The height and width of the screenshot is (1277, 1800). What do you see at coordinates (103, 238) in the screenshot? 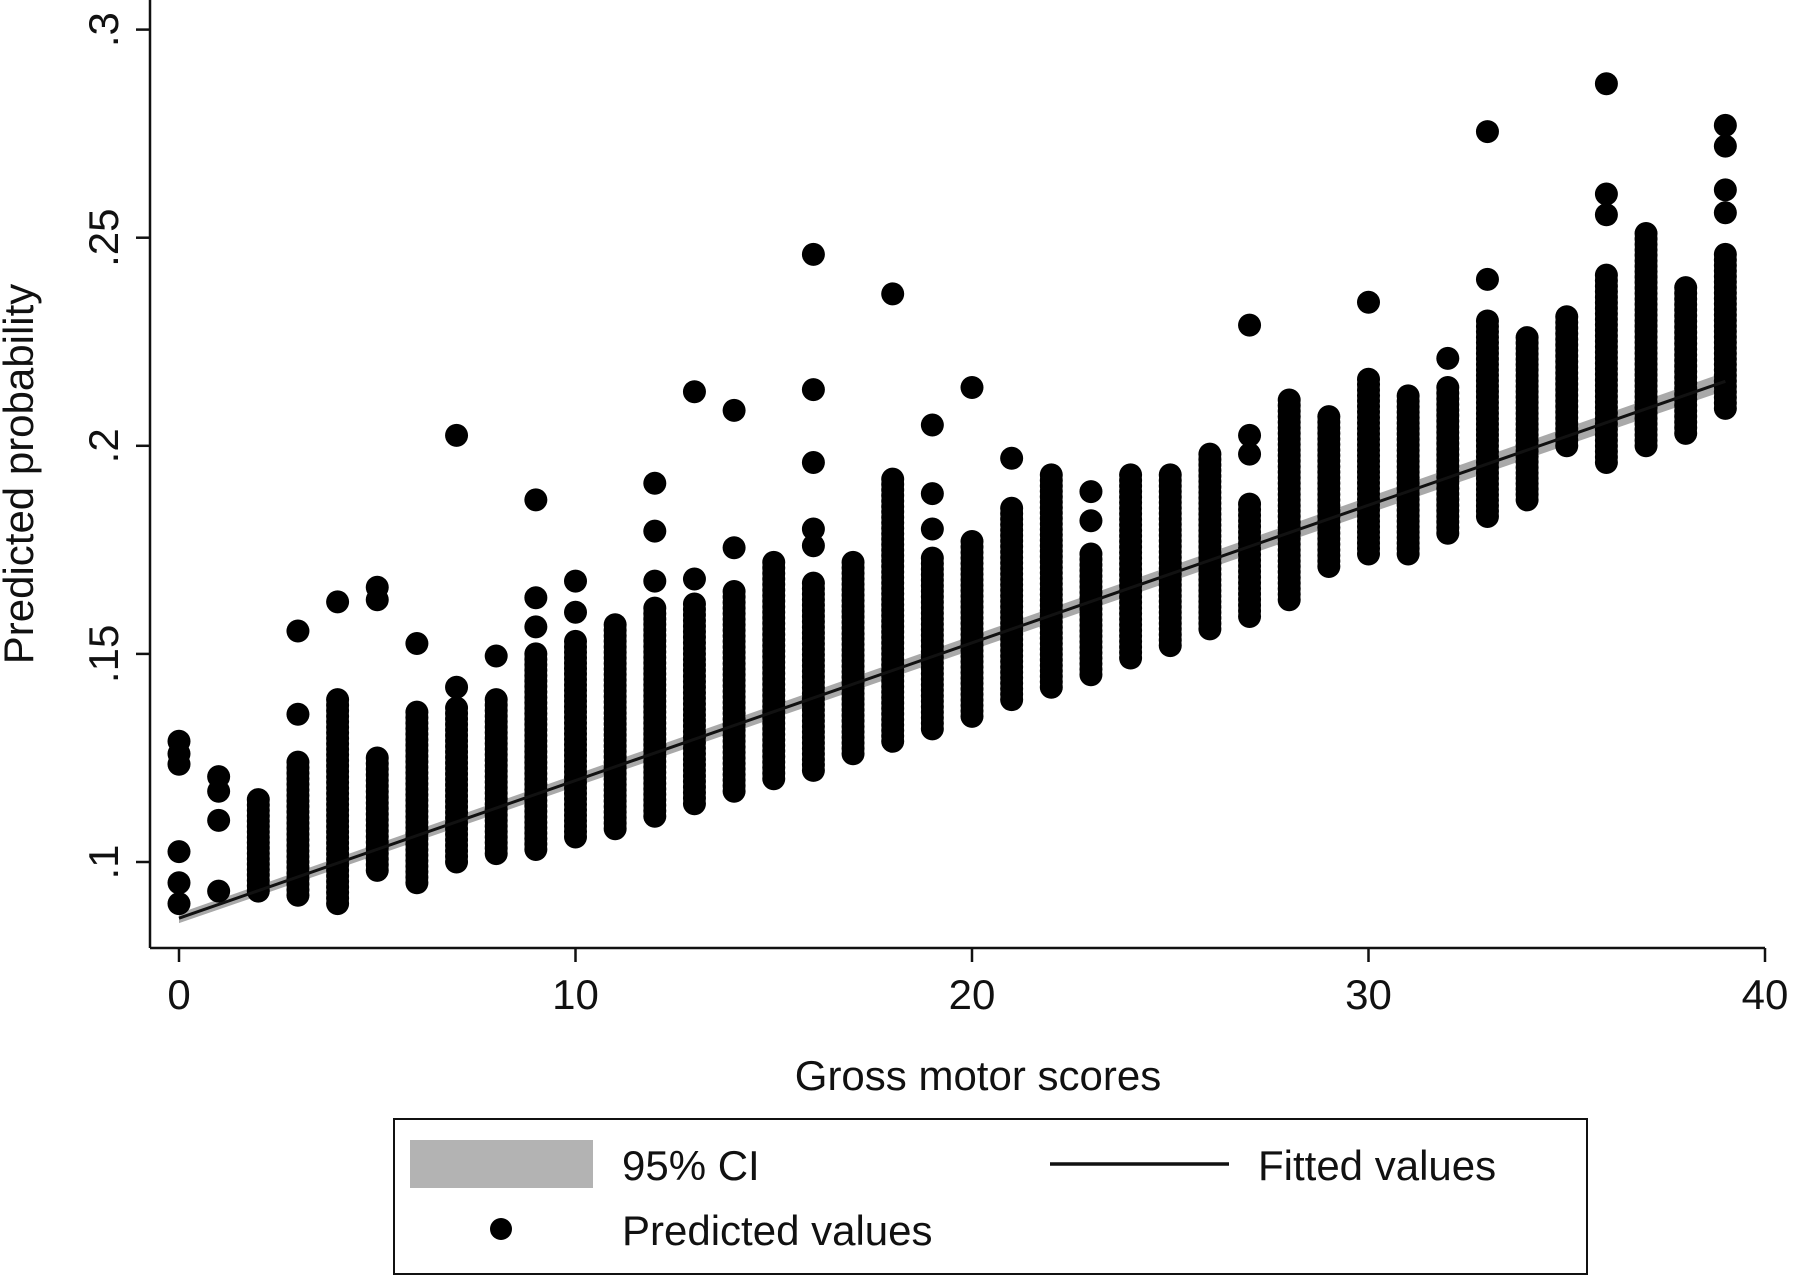
I see `y-tick-label: .25` at bounding box center [103, 238].